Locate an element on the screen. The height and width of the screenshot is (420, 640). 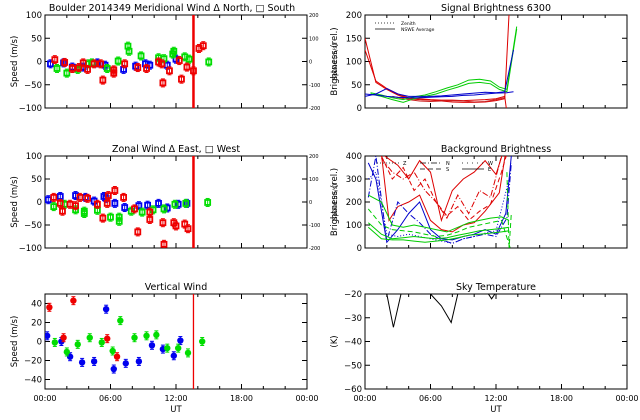
plot-area-skytemp is located at coordinates (441, 311).